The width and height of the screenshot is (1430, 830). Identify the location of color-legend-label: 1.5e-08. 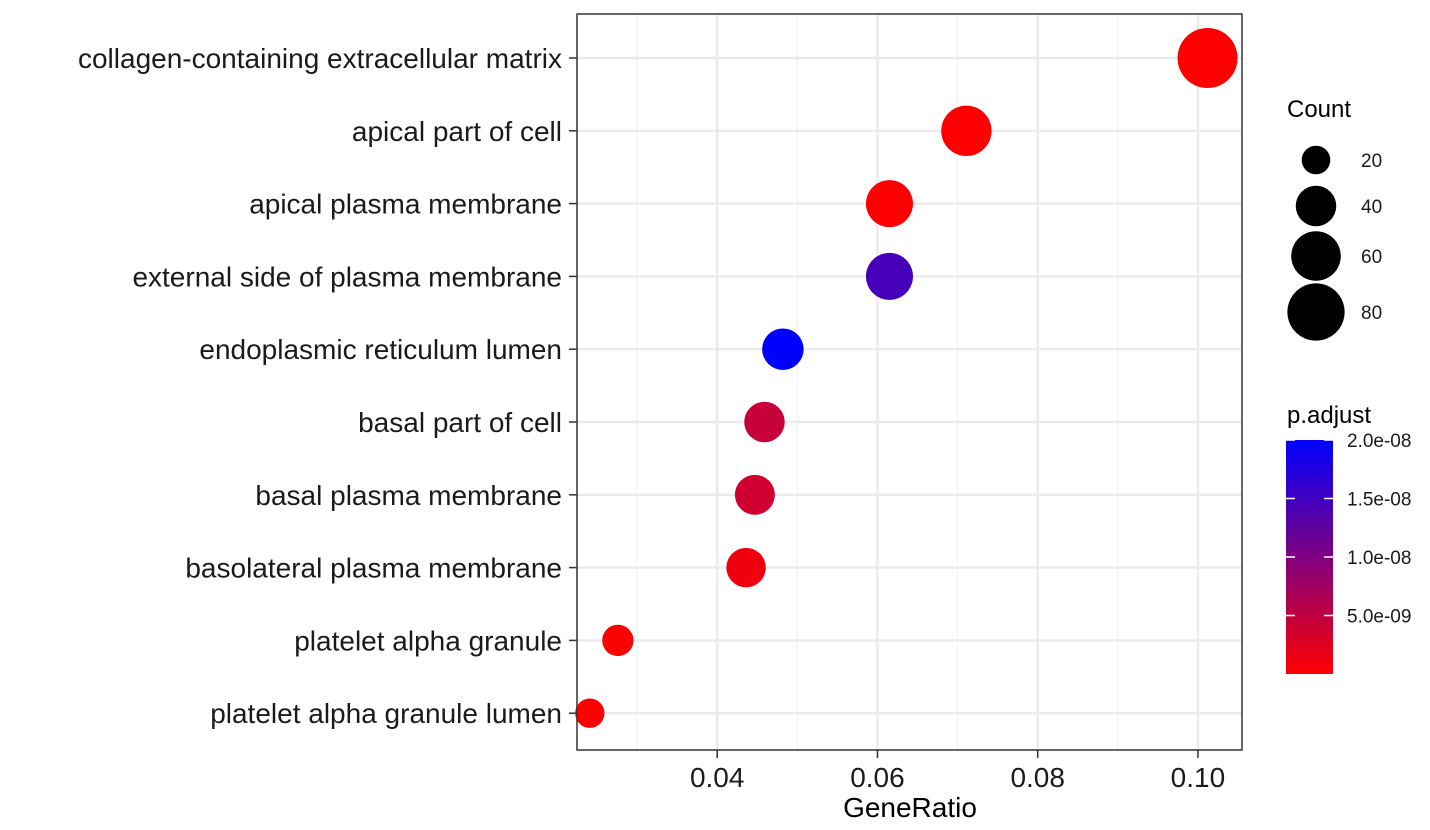
(1379, 500).